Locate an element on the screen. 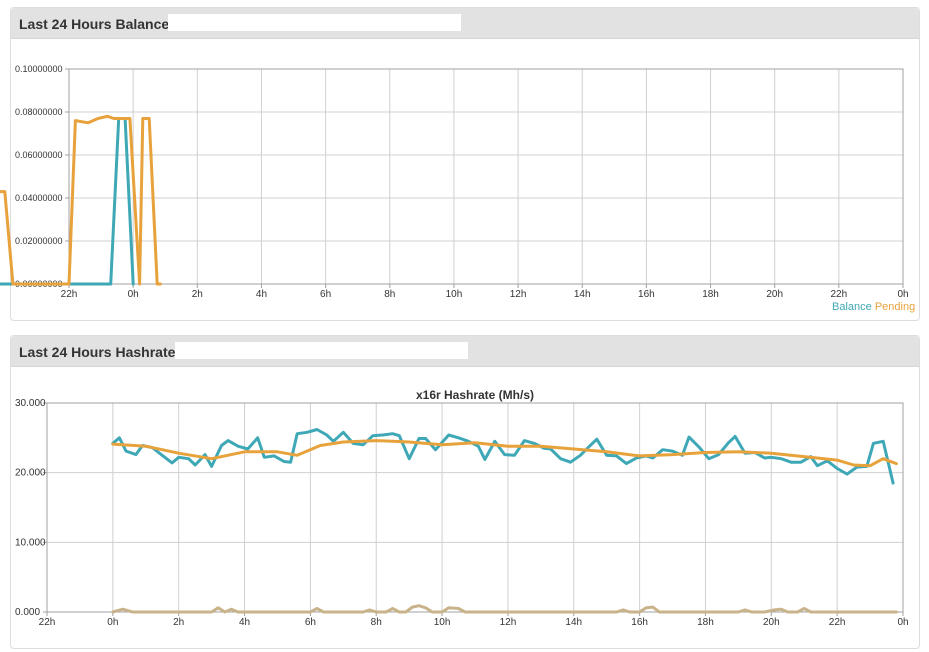 Image resolution: width=929 pixels, height=652 pixels. balance-panel-header: Last 24 Hours Balance: is located at coordinates (465, 23).